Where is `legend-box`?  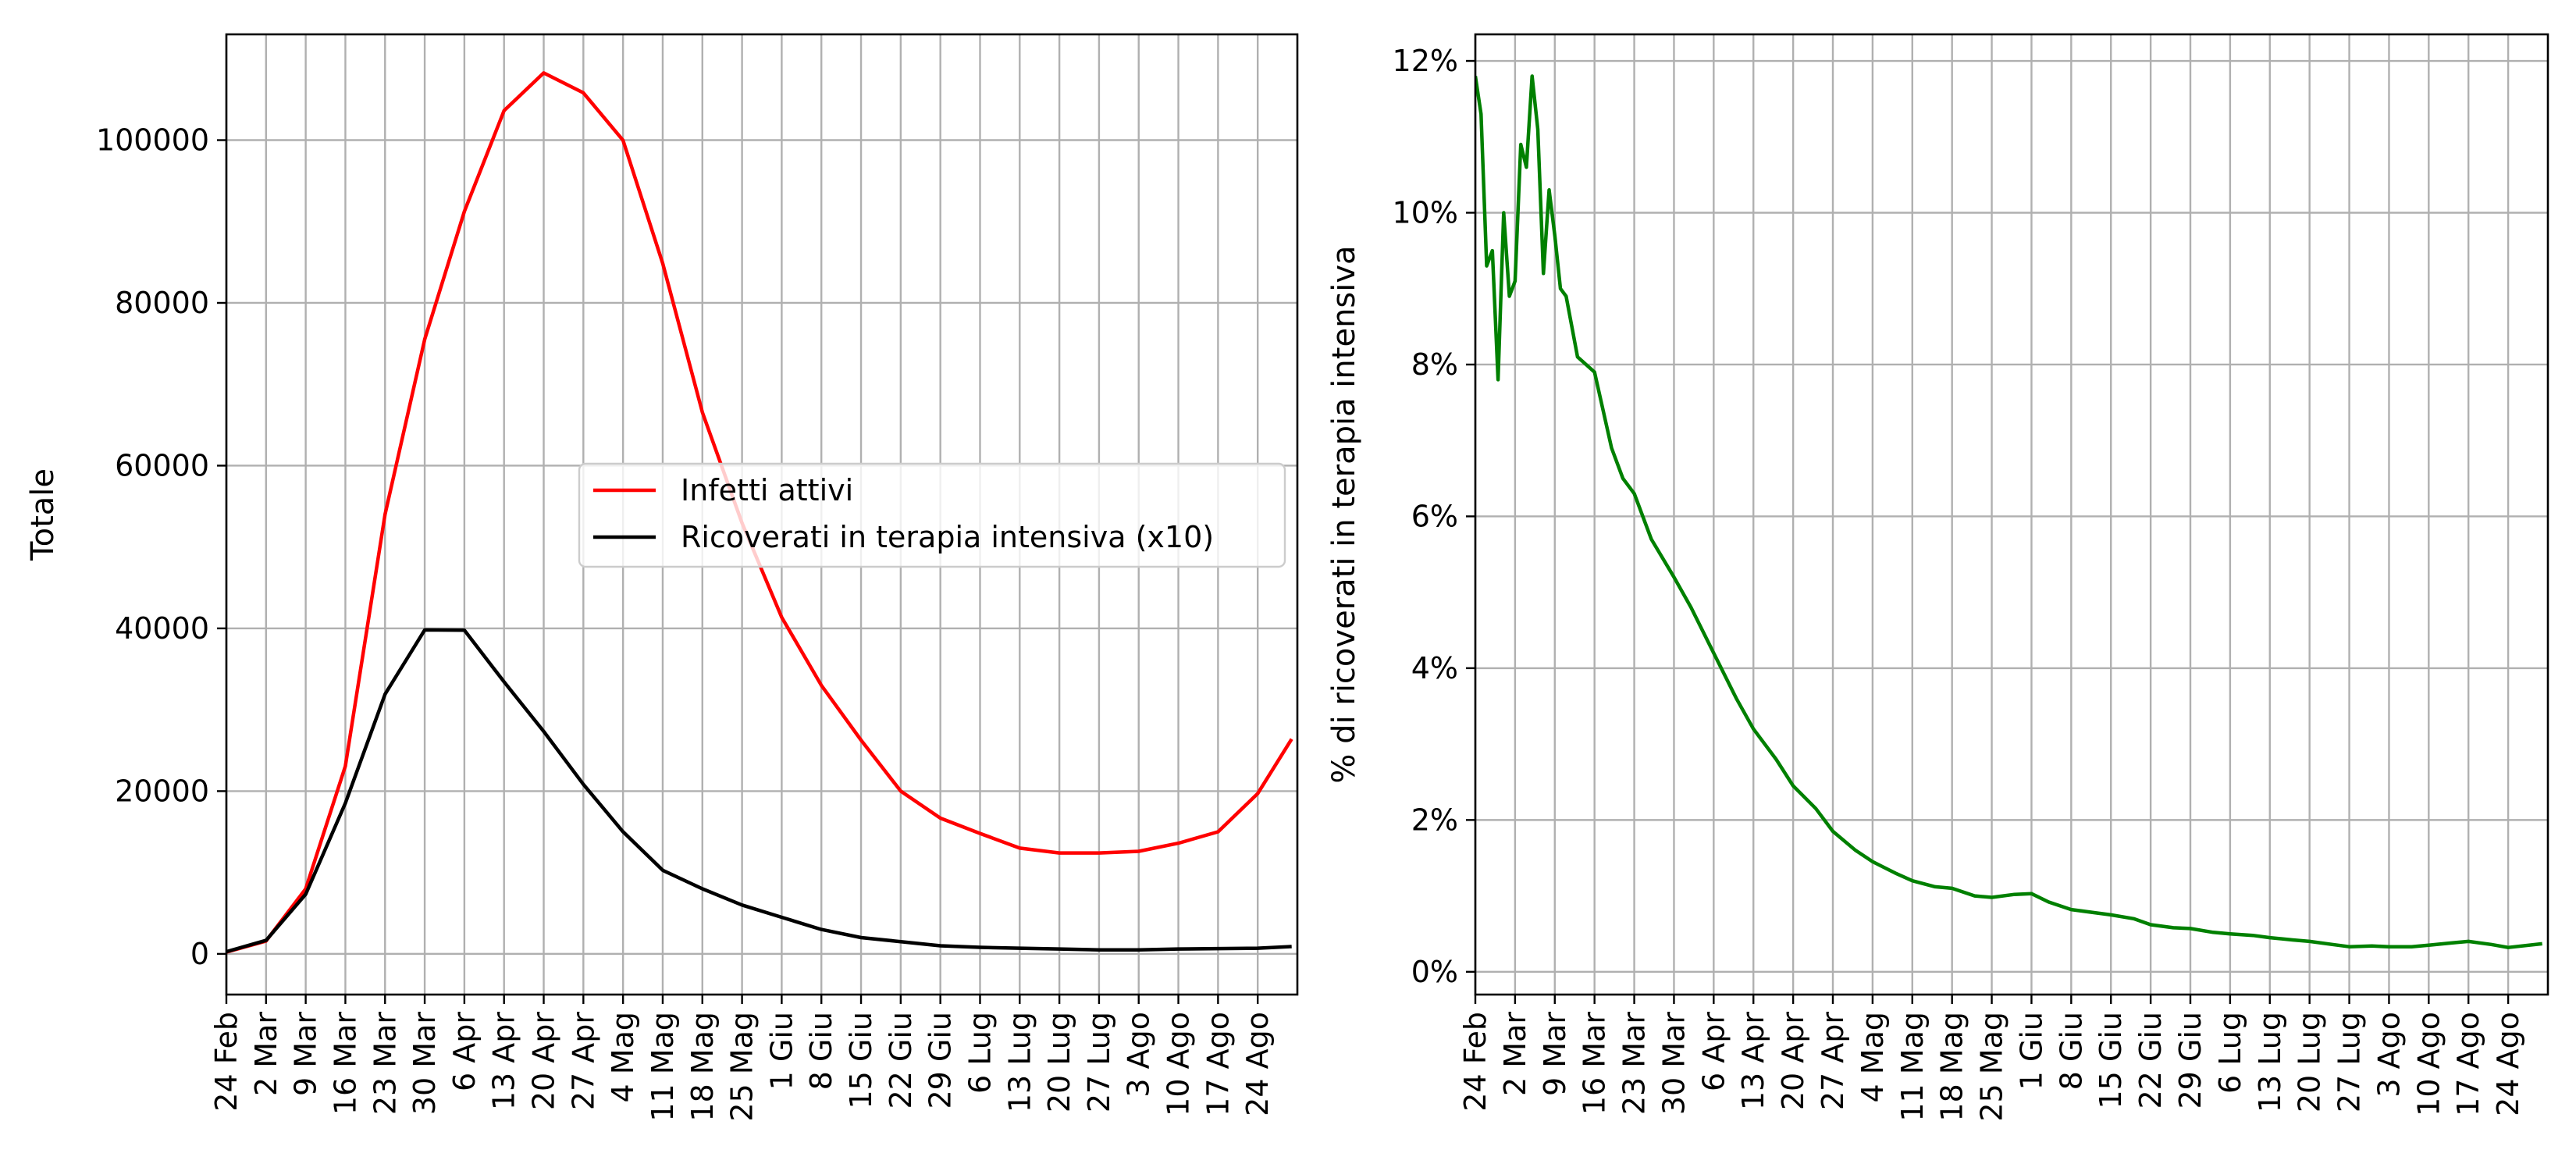 legend-box is located at coordinates (932, 515).